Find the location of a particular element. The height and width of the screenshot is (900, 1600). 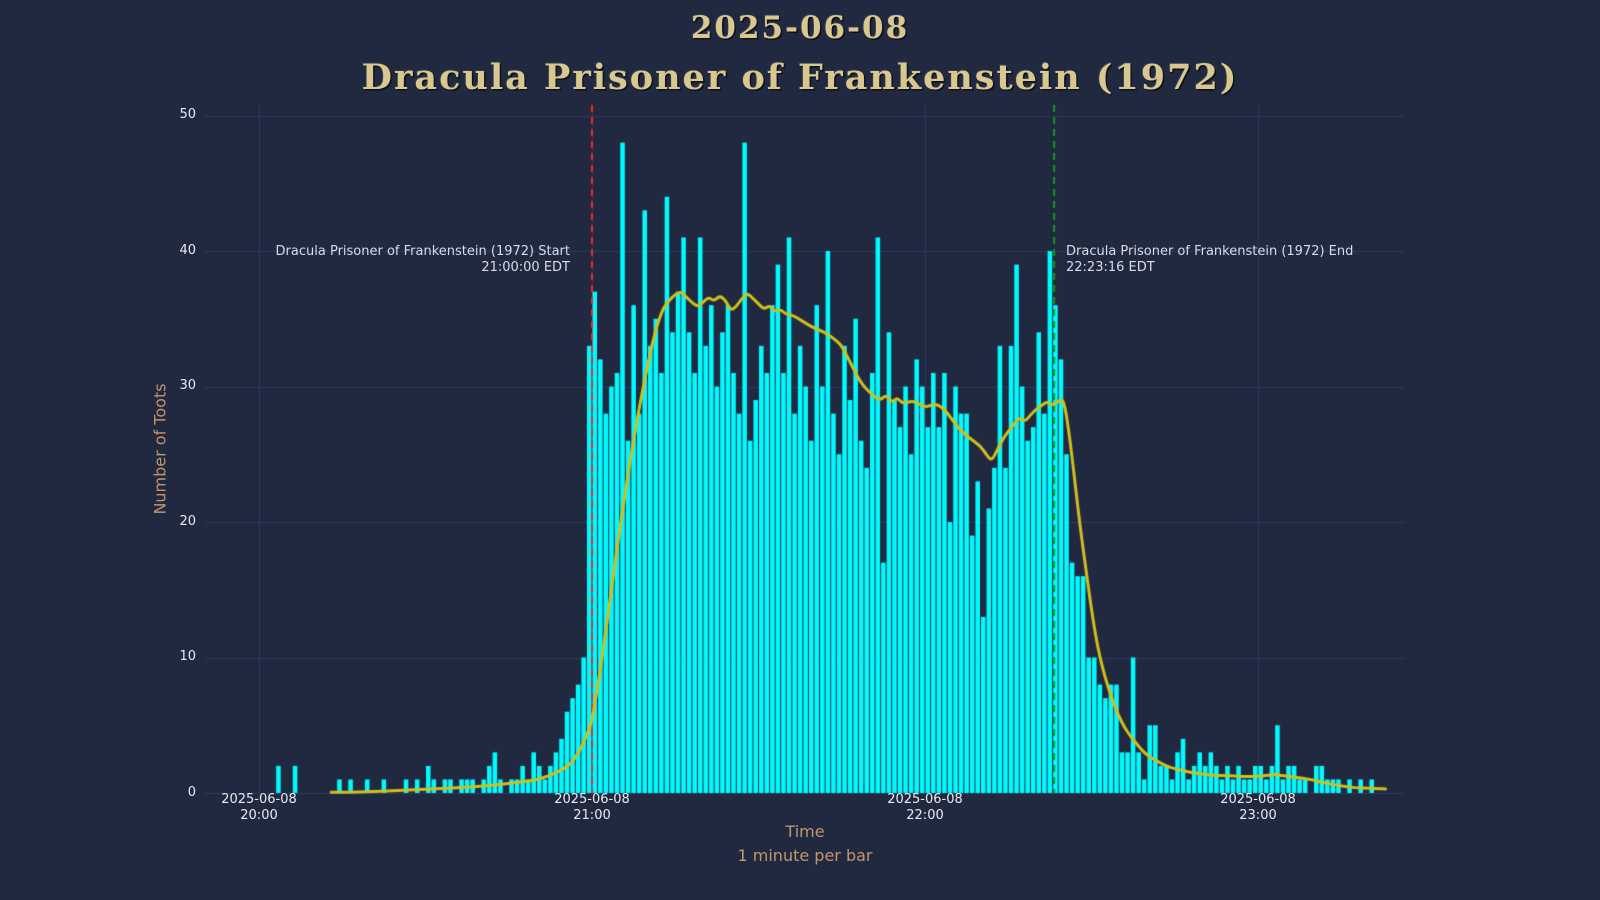

x-tick-time: 21:00 is located at coordinates (592, 815).